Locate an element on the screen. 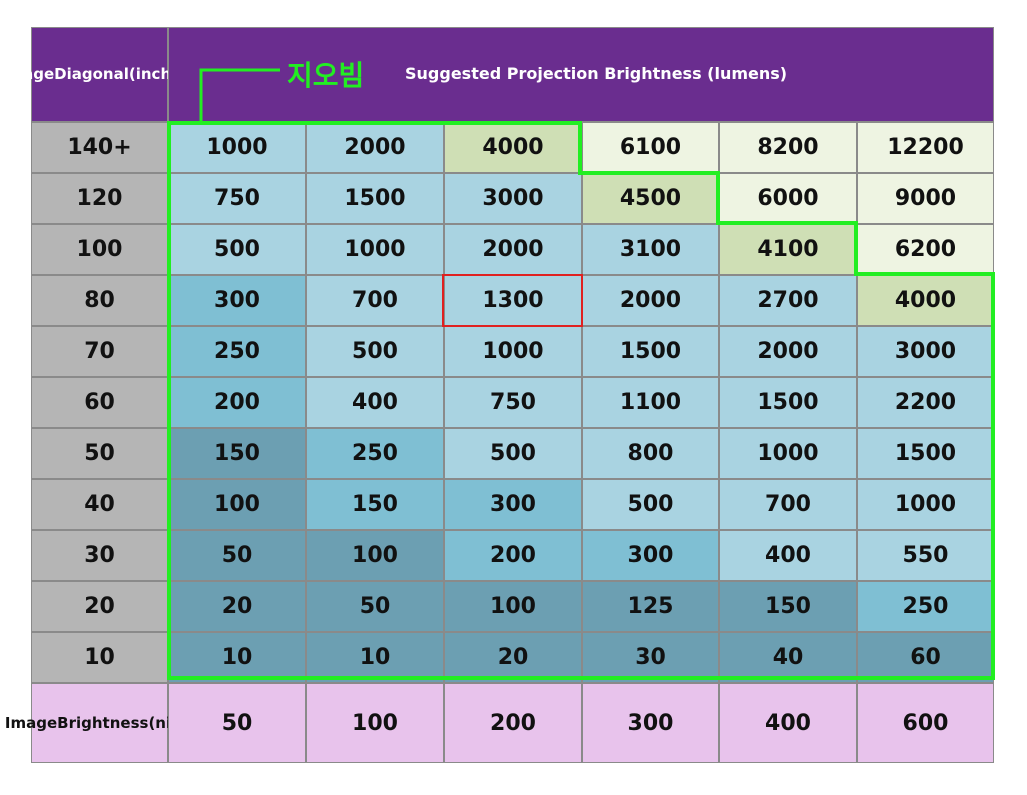 This screenshot has width=1027, height=795. lumens-cell: 1100 is located at coordinates (650, 402).